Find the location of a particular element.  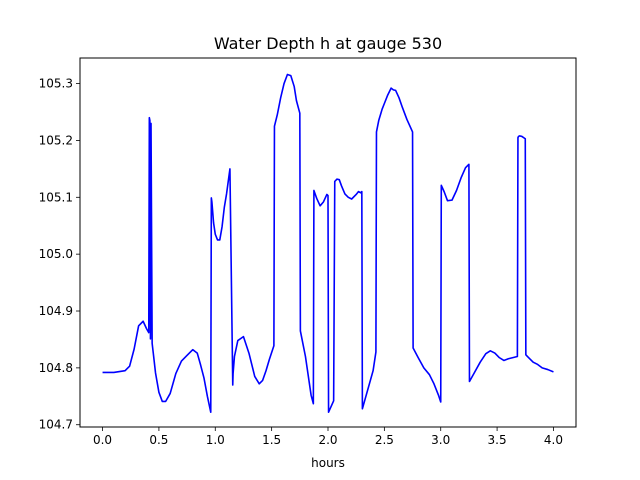

x-axis: 0.0 0.5 1.0 1.5 2.0 2.5 3.0 3.5 4.0 is located at coordinates (328, 437).